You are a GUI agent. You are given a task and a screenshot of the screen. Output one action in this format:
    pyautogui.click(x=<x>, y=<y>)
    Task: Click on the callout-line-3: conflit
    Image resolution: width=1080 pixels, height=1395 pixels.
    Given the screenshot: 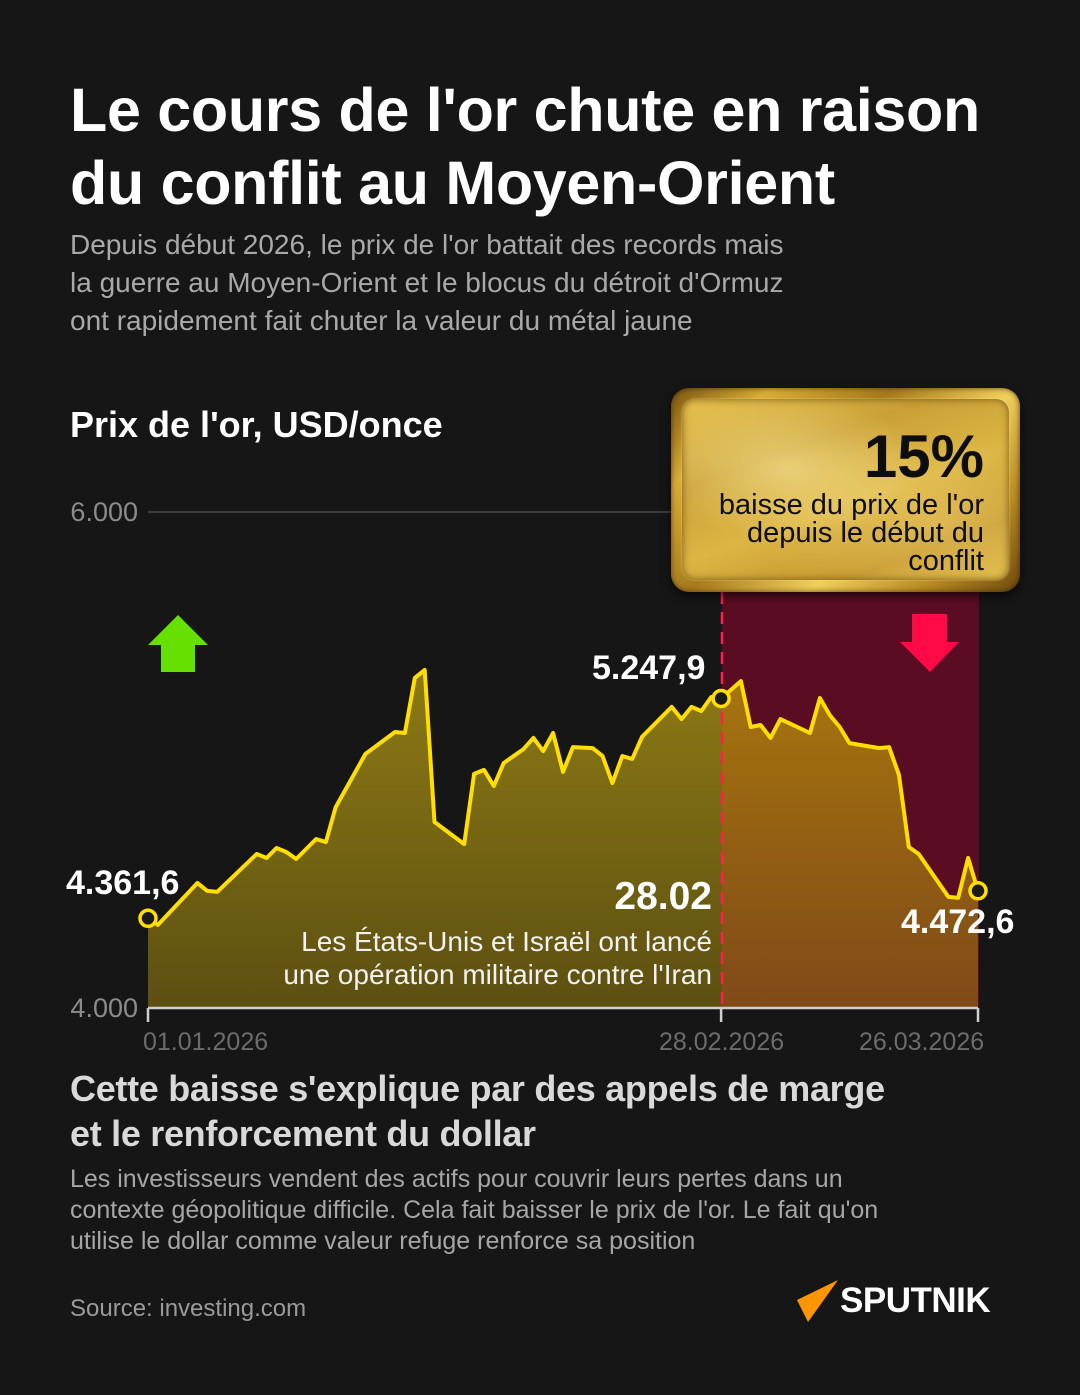 What is the action you would take?
    pyautogui.click(x=946, y=561)
    